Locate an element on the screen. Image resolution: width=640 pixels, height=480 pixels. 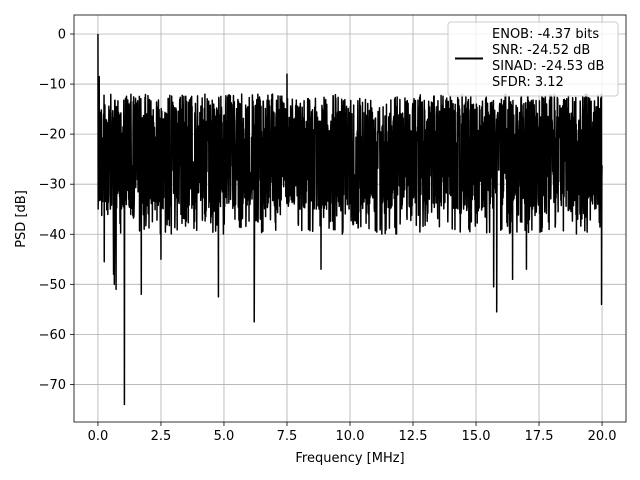
y-tick-label: 0 is located at coordinates (62, 35).